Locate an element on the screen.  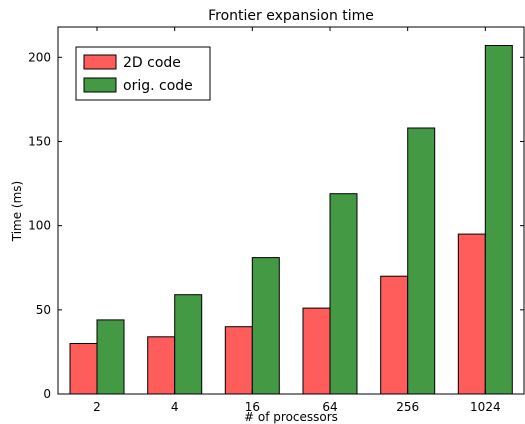
y-tick-label: 200 is located at coordinates (39, 57).